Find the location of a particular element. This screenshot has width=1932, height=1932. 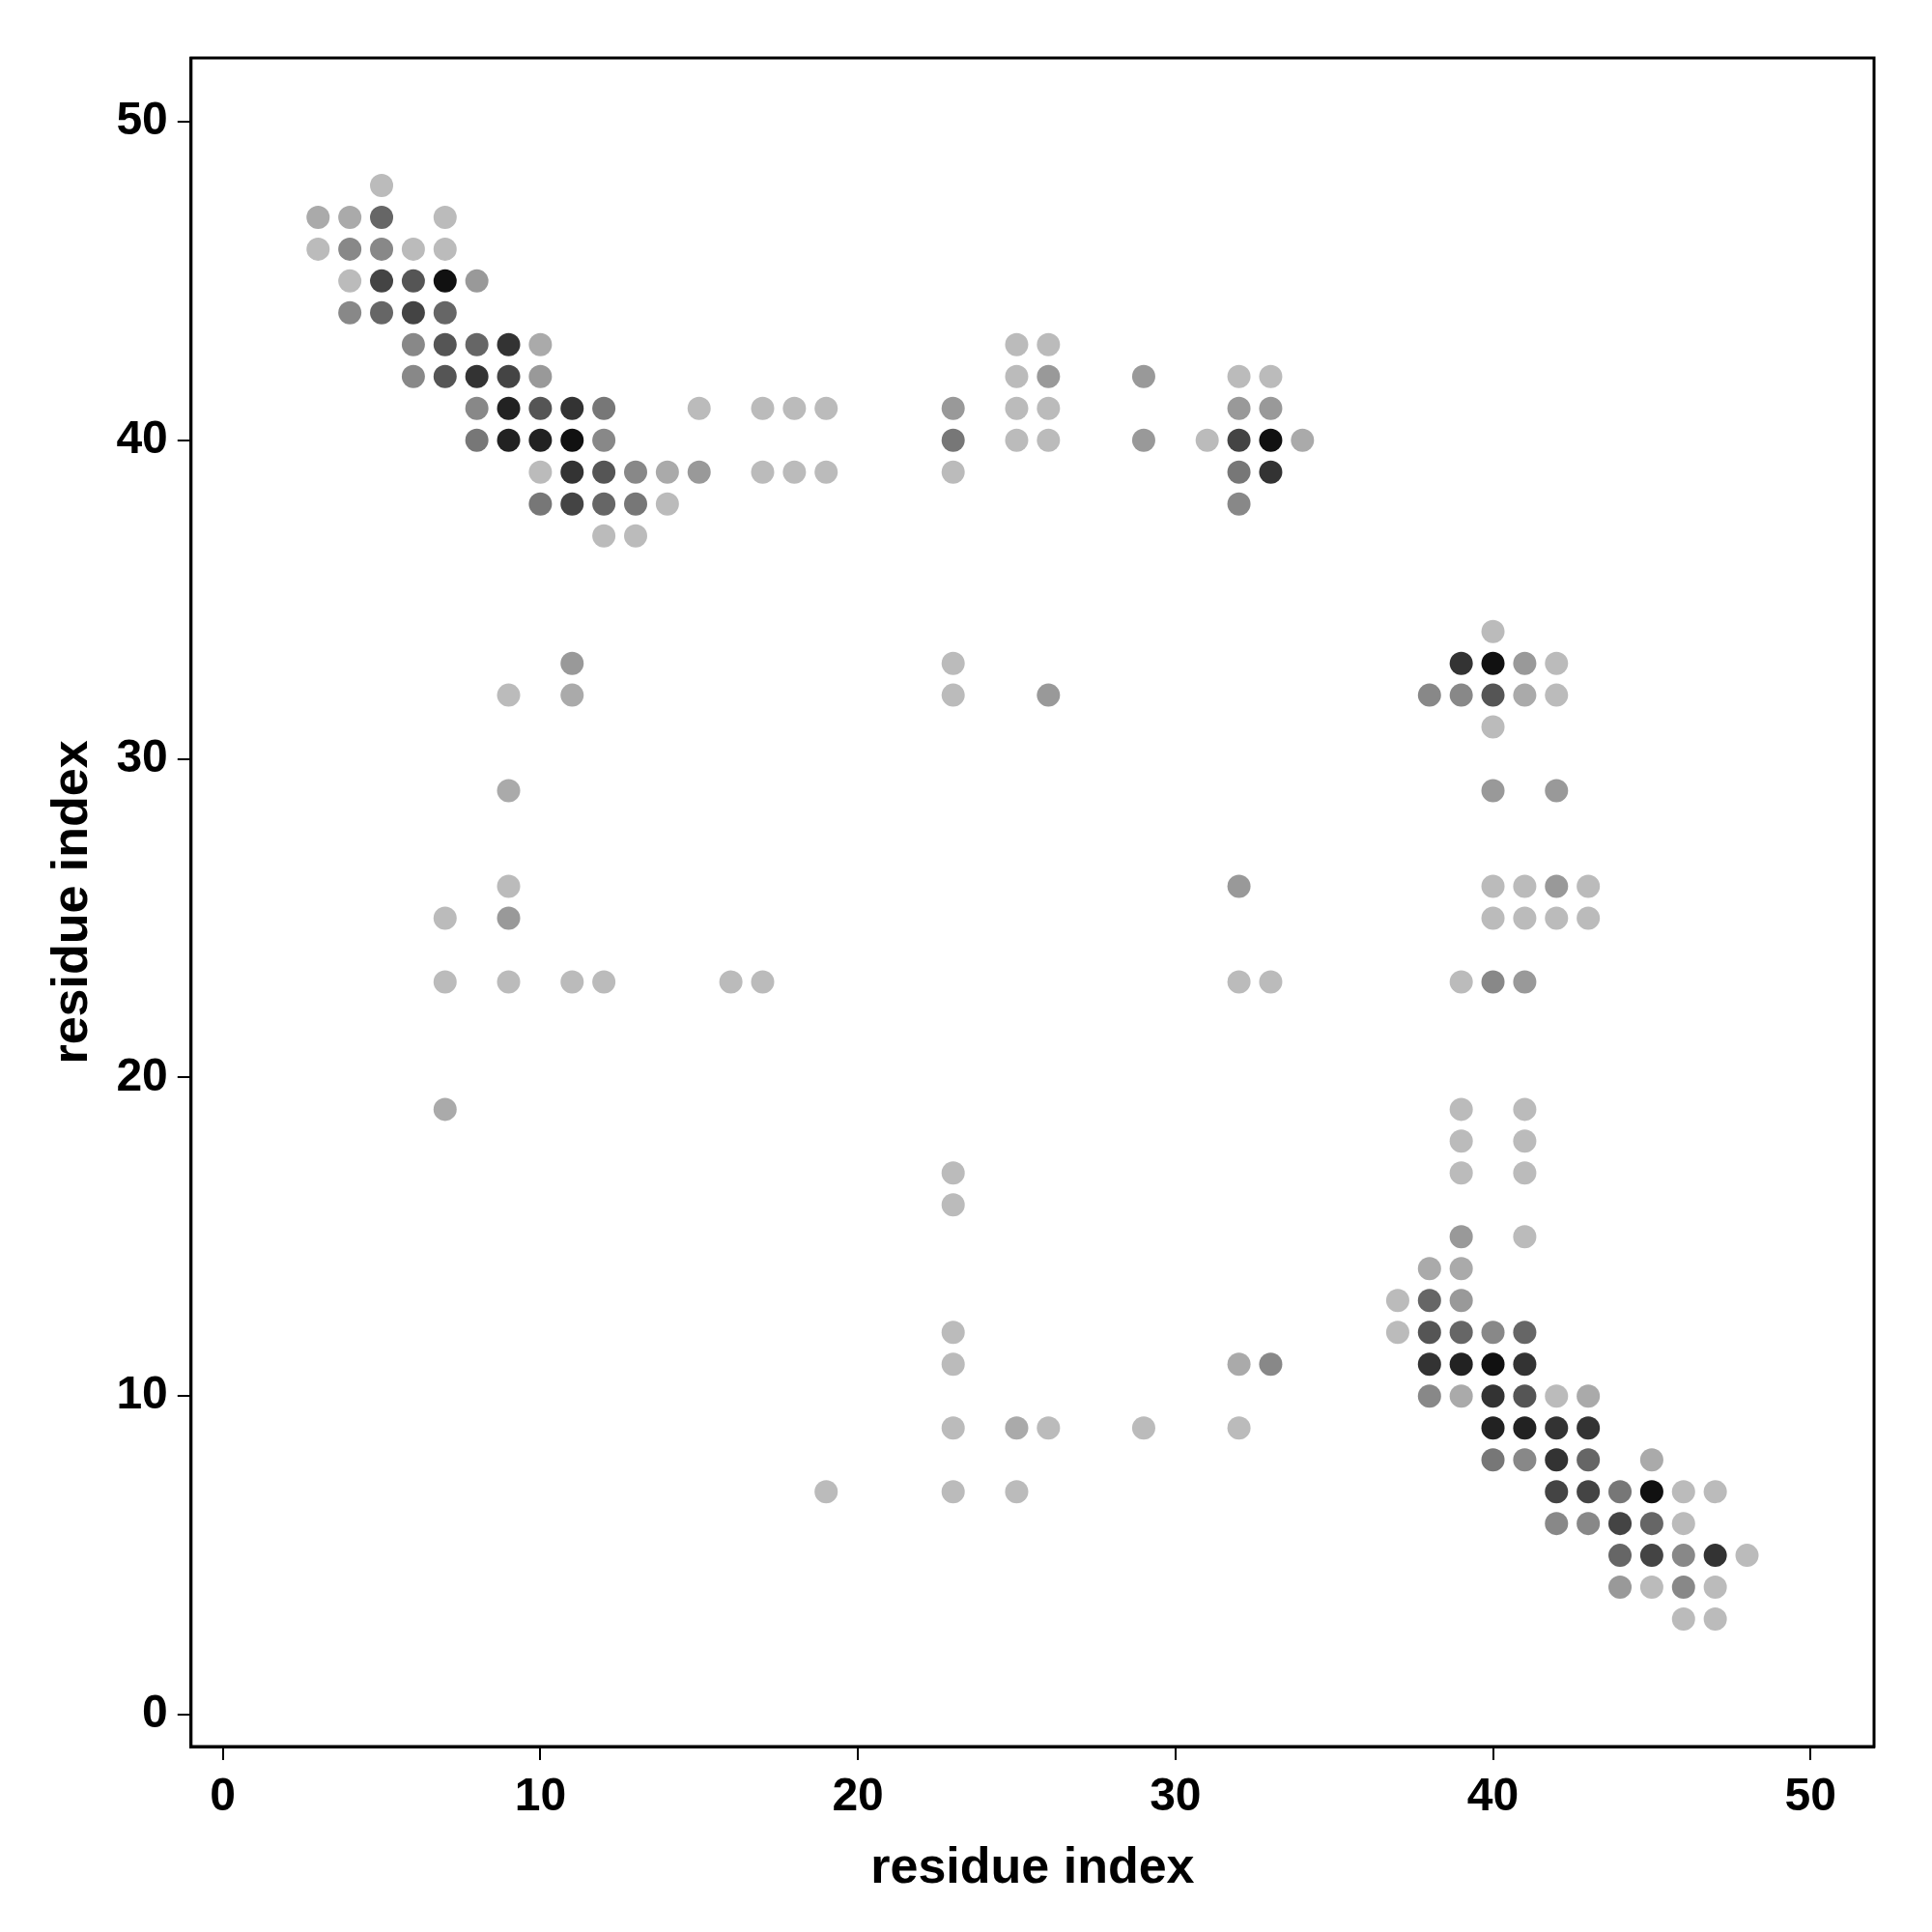

y-tick-label: 50 is located at coordinates (142, 119).